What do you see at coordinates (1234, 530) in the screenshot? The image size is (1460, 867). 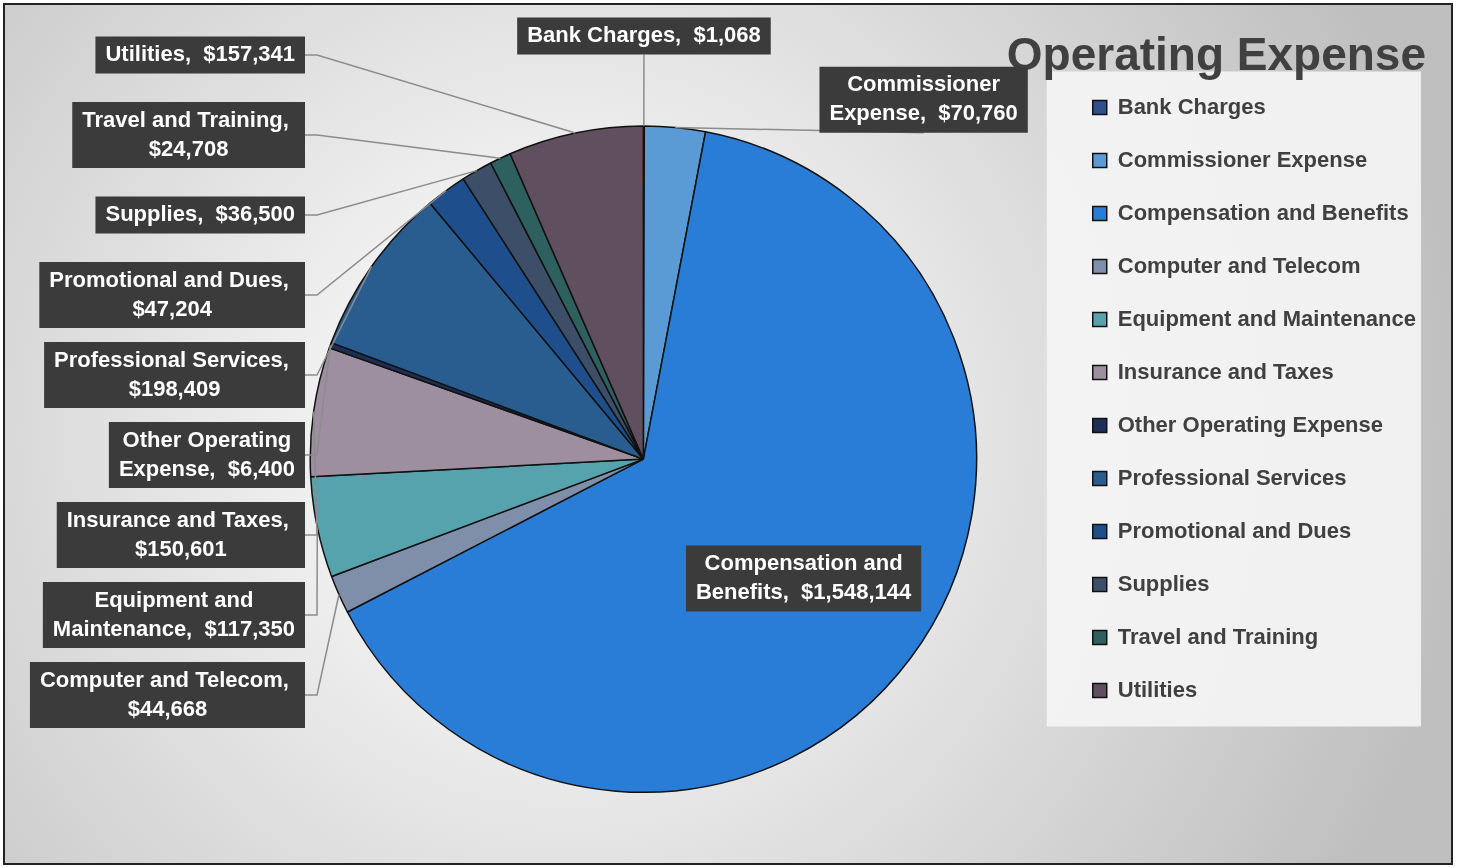 I see `legend-label: Promotional and Dues` at bounding box center [1234, 530].